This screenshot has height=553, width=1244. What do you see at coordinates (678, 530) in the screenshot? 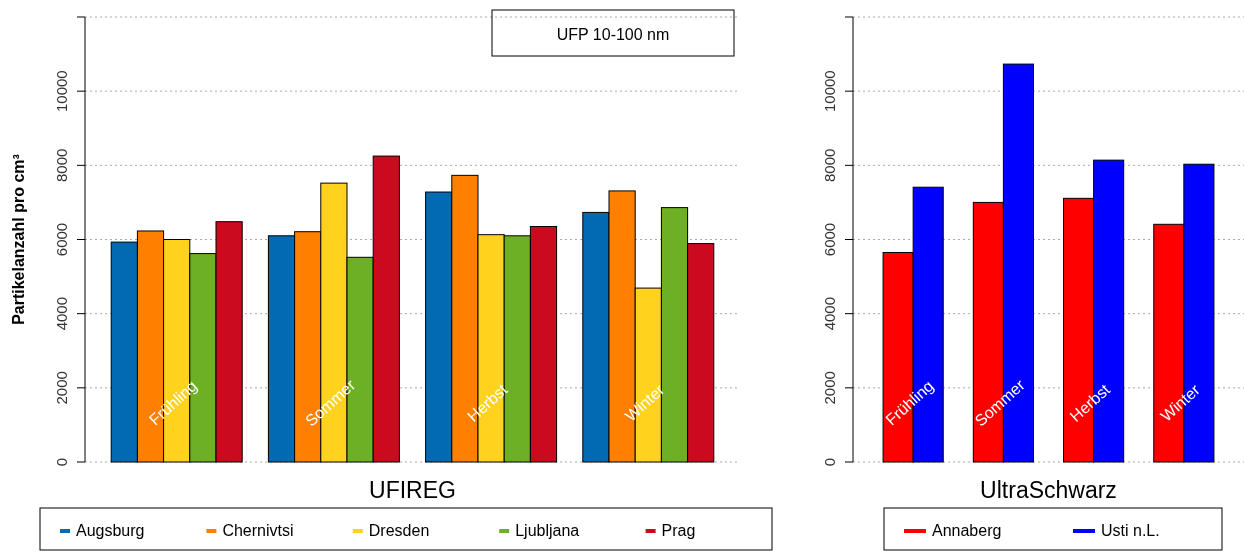
I see `legend-label: Prag` at bounding box center [678, 530].